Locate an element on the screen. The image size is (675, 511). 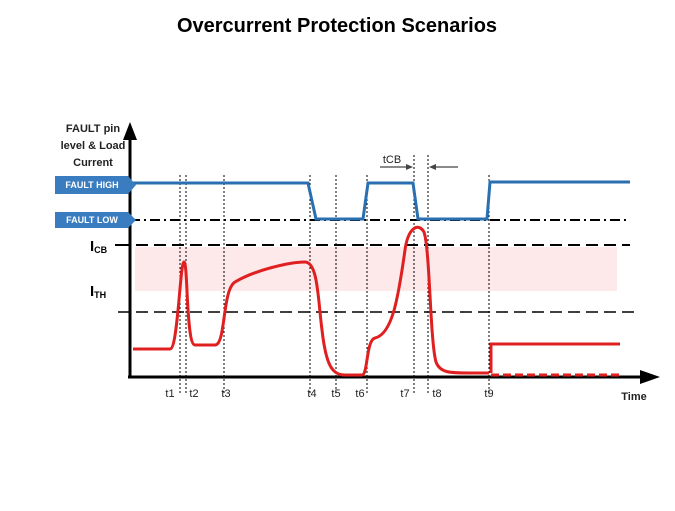
icb-main: I is located at coordinates (92, 246).